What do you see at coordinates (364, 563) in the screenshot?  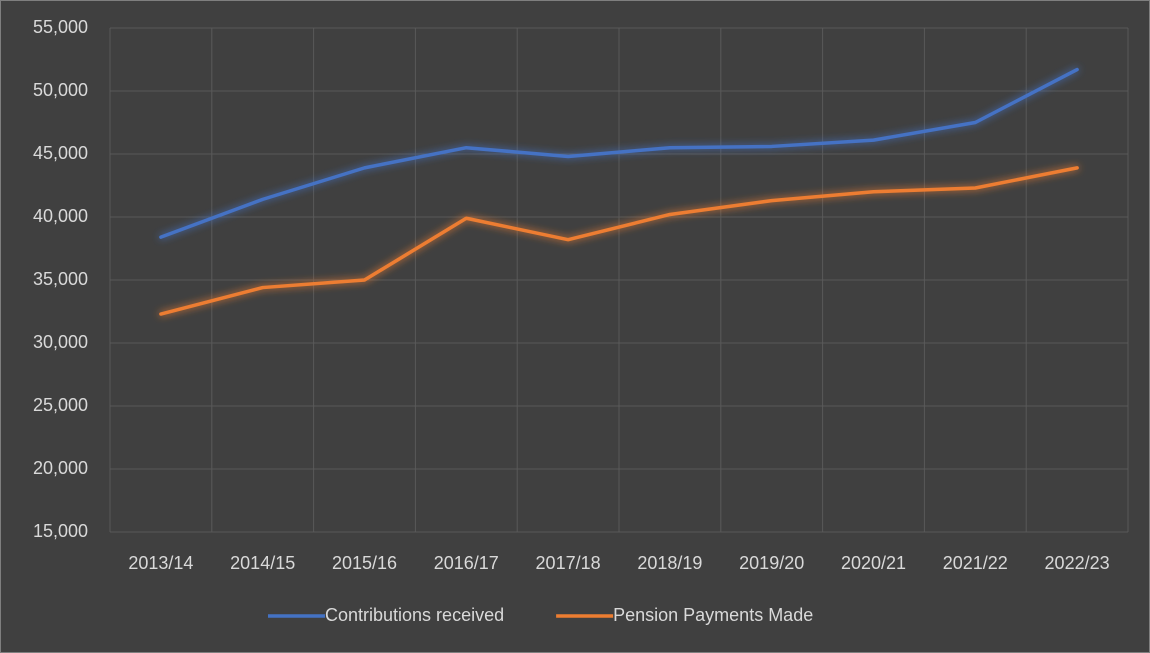 I see `x-tick-label: 2015/16` at bounding box center [364, 563].